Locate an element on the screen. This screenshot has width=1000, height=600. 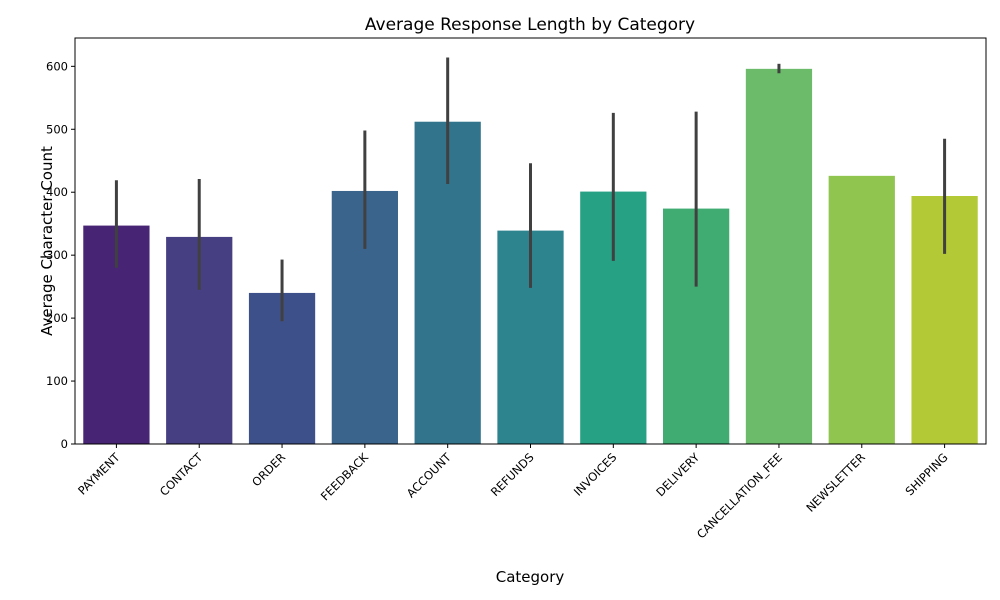
chart-title: Average Response Length by Category is located at coordinates (530, 25).